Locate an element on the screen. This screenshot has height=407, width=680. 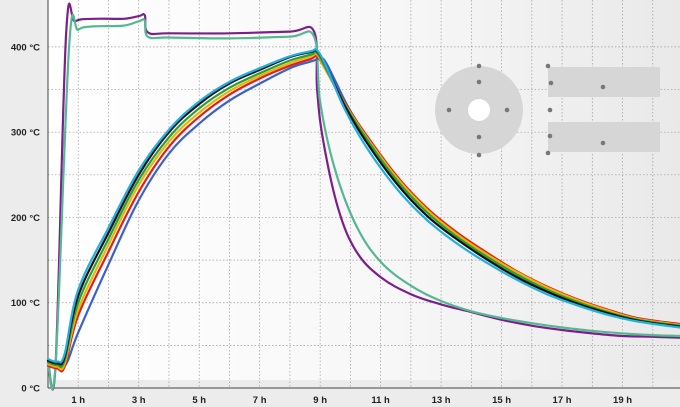
cross-section-inset-circle is located at coordinates (479, 110).